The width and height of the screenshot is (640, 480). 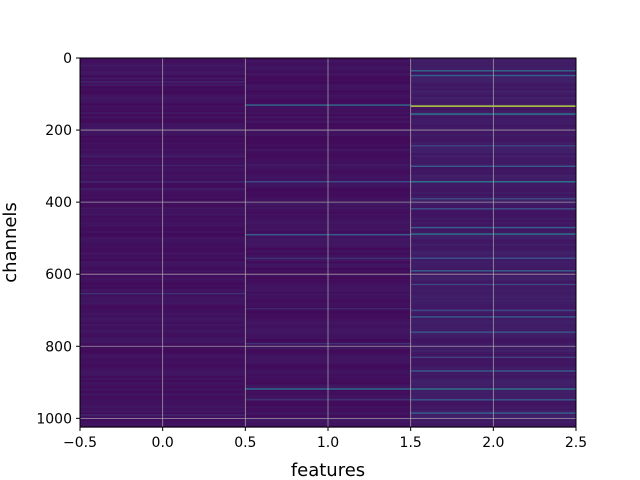 I want to click on y-tick-label: 400, so click(x=58, y=203).